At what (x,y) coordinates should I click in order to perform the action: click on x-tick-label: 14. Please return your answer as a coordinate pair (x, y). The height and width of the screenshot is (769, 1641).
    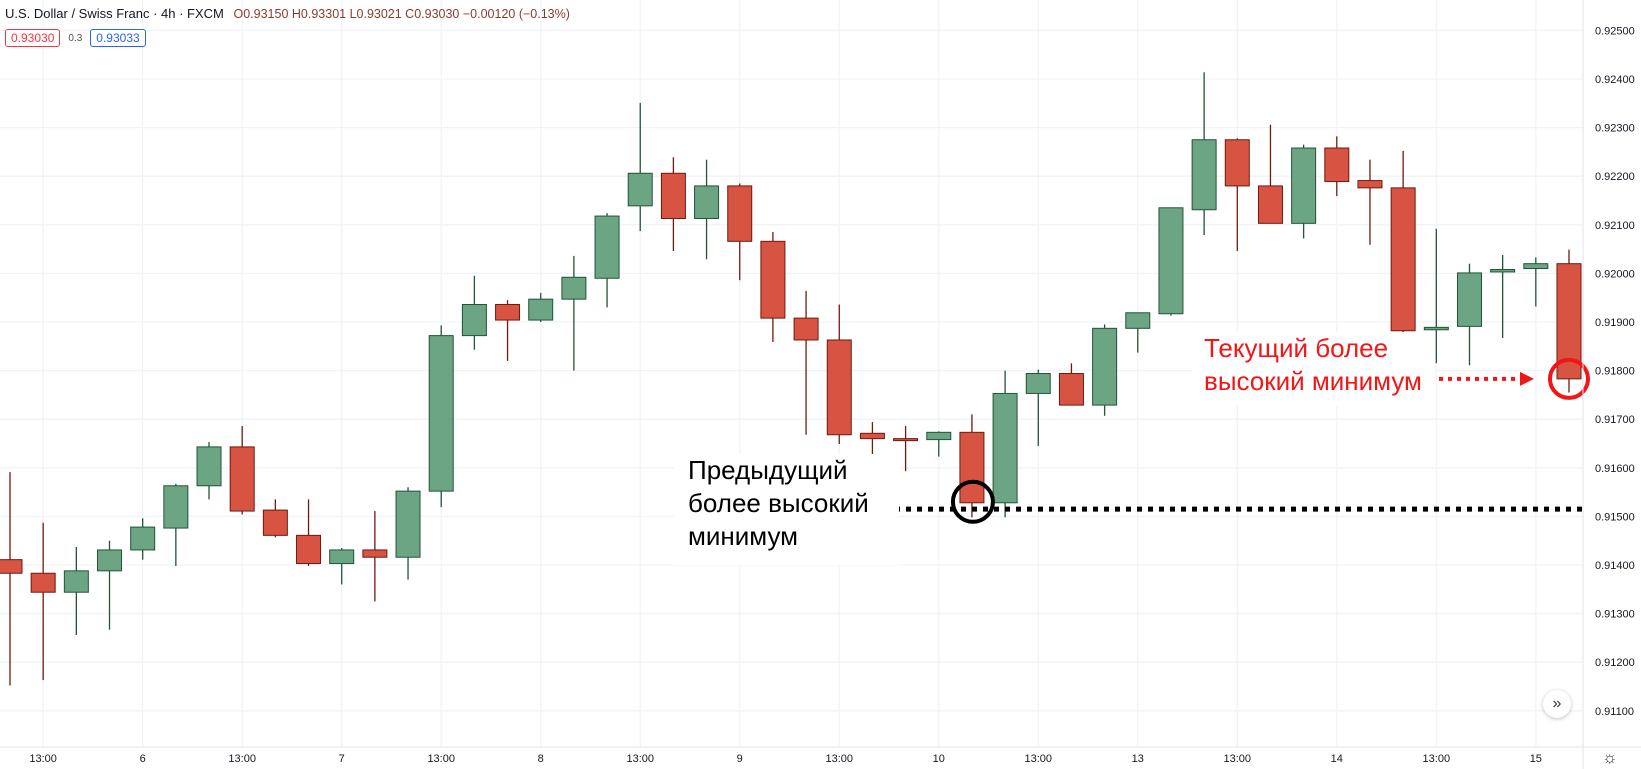
    Looking at the image, I should click on (1337, 759).